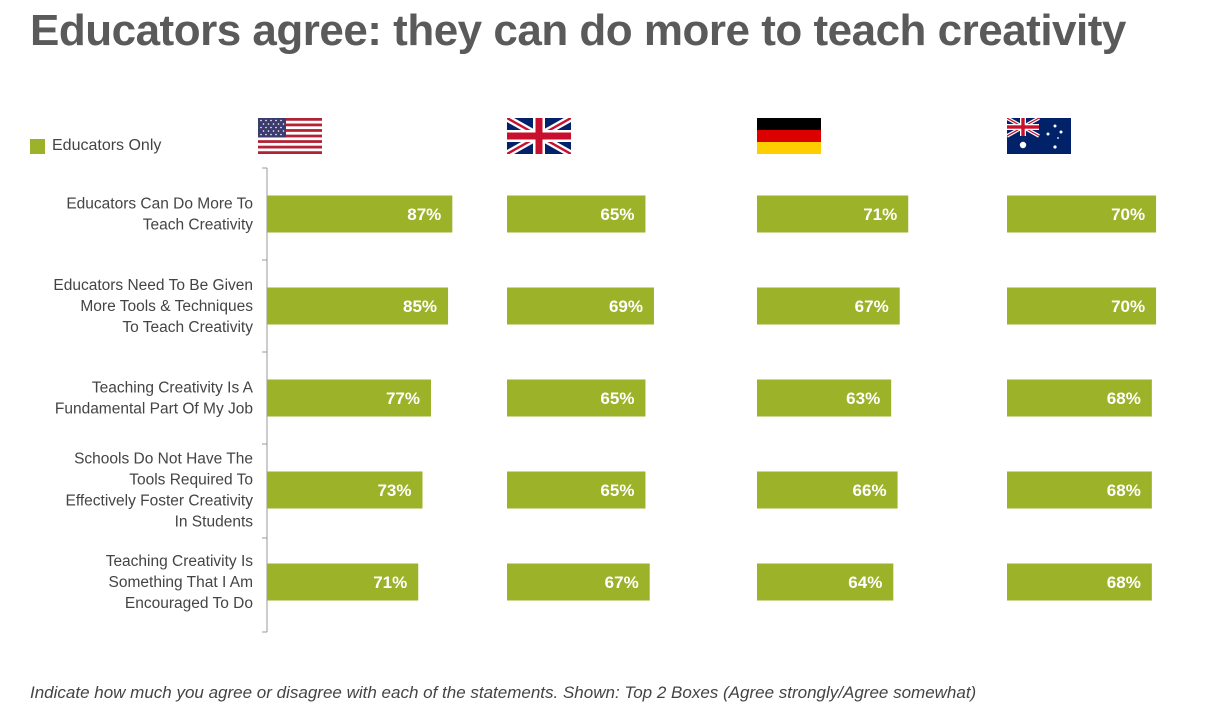 The height and width of the screenshot is (714, 1211). Describe the element at coordinates (37, 146) in the screenshot. I see `legend-swatch` at that location.